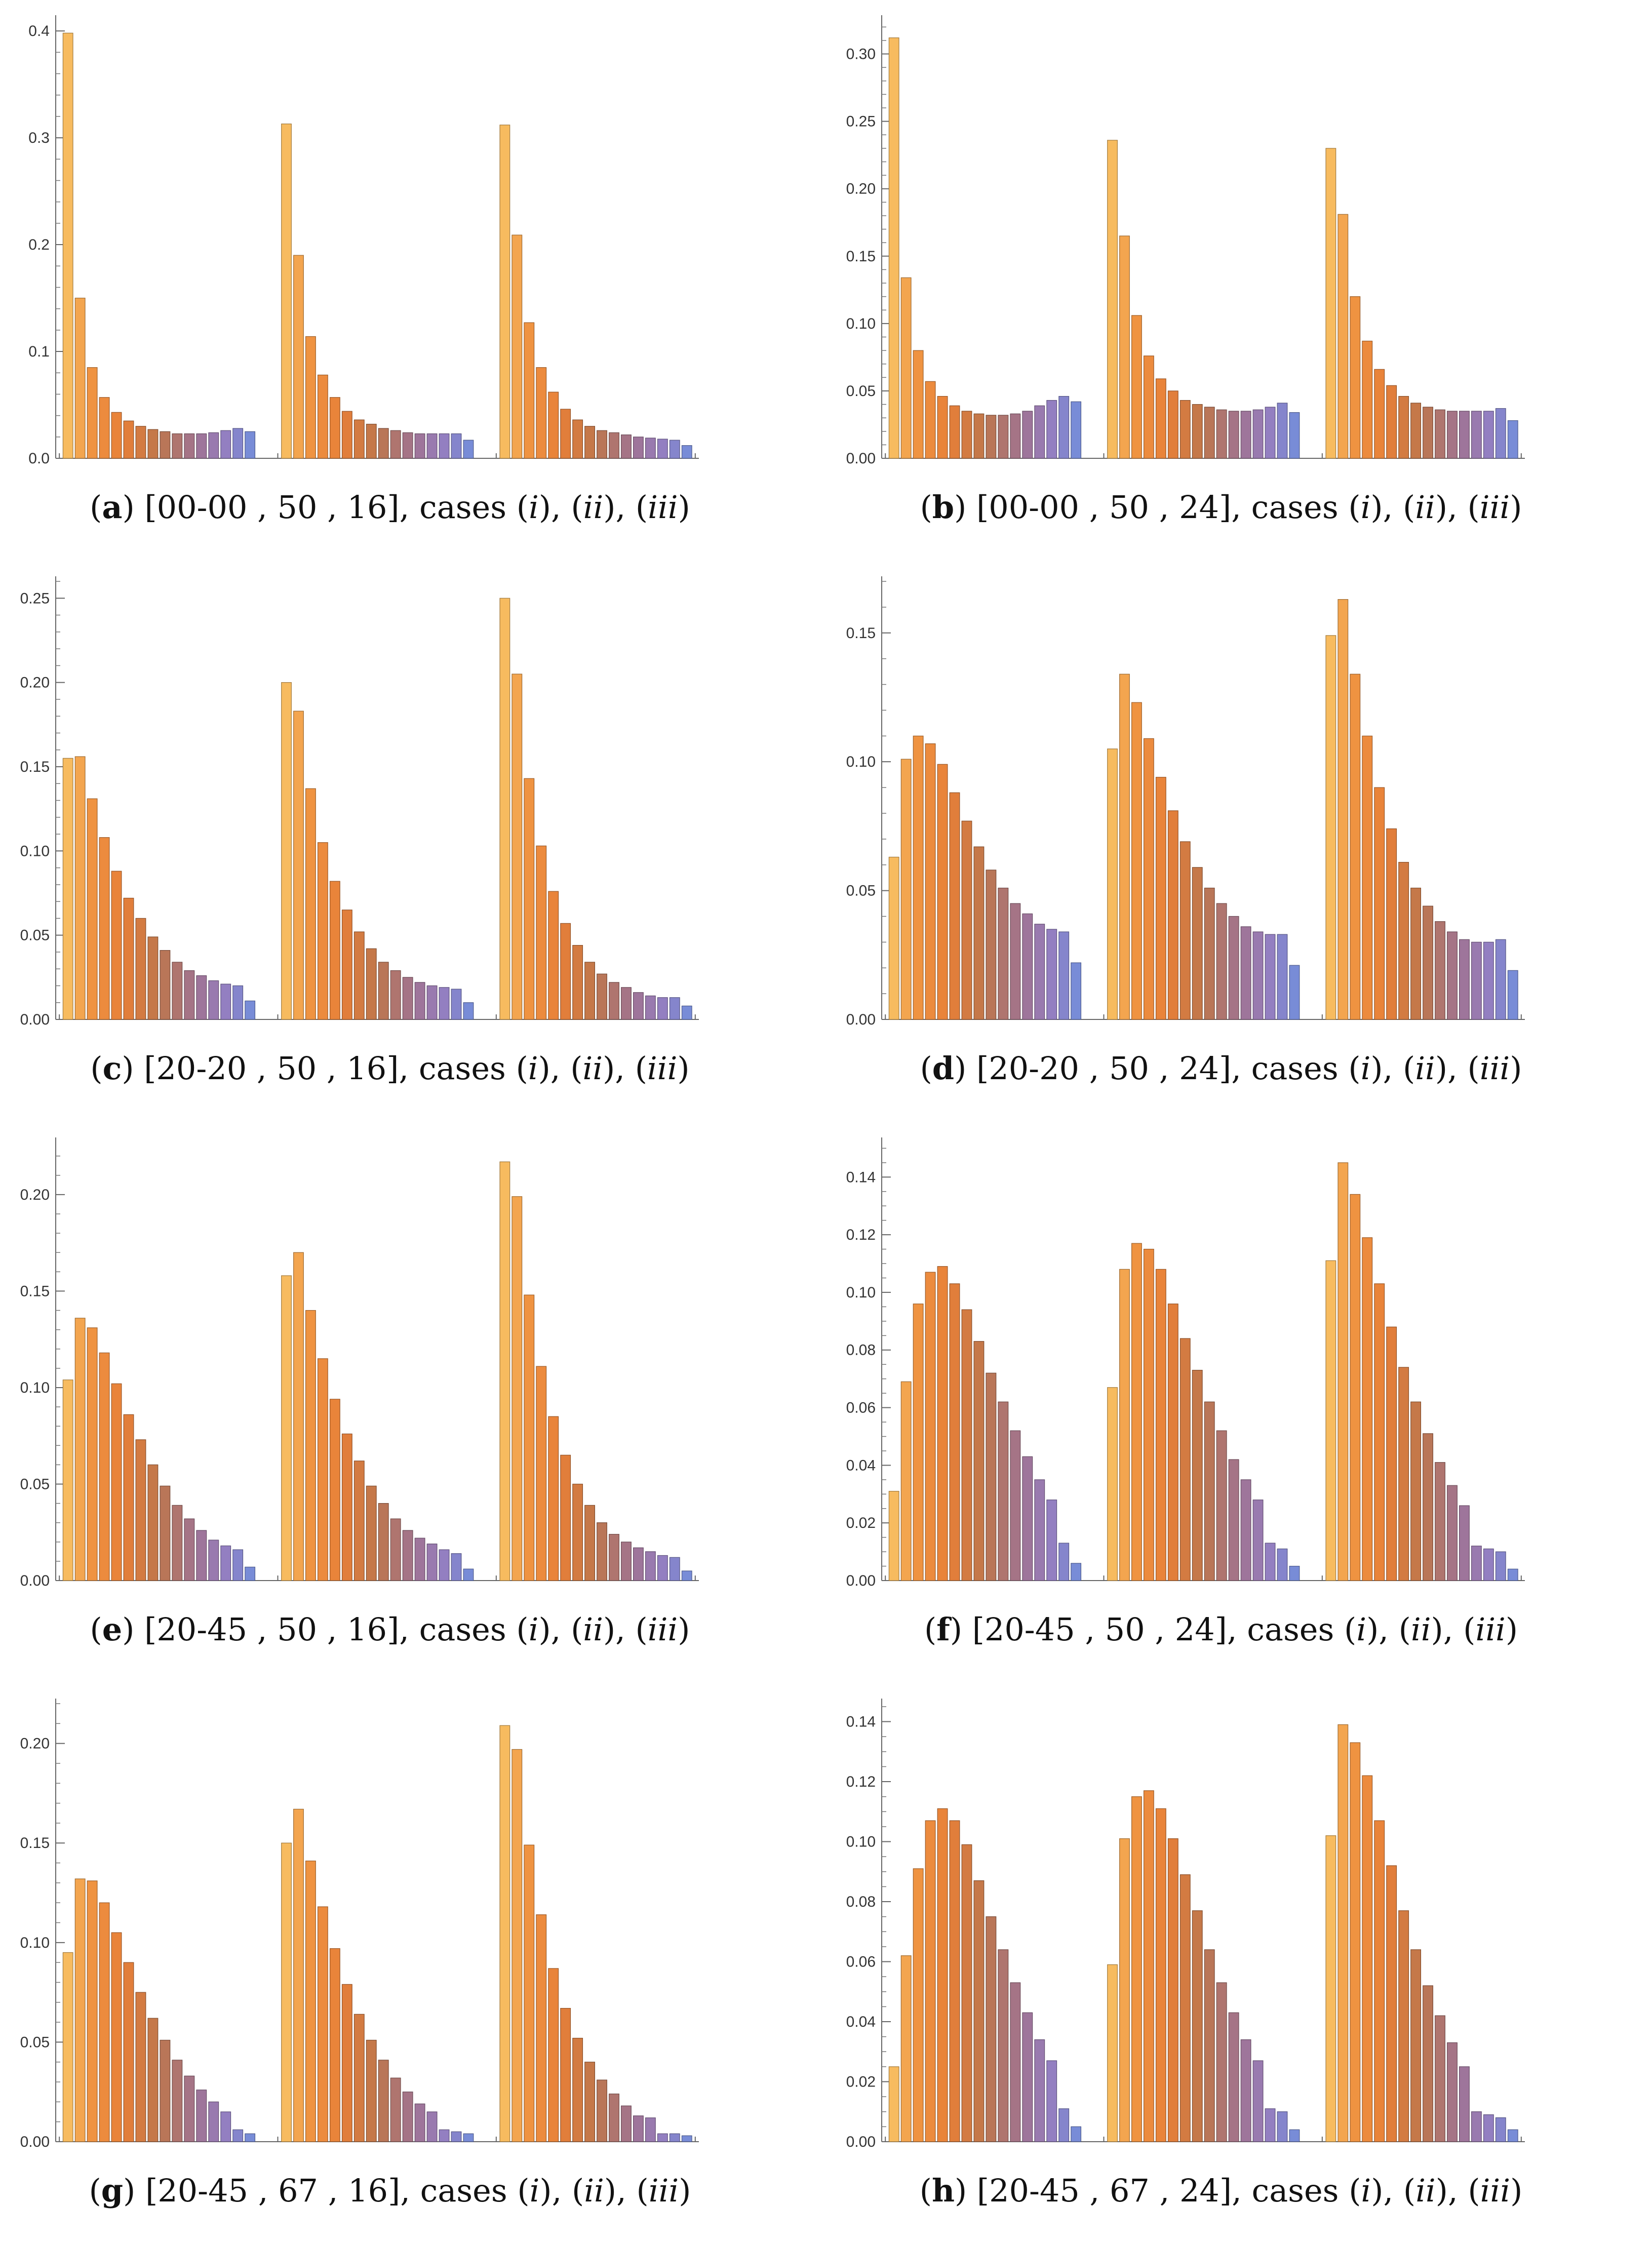  I want to click on y-tick-label: 0.0, so click(39, 459).